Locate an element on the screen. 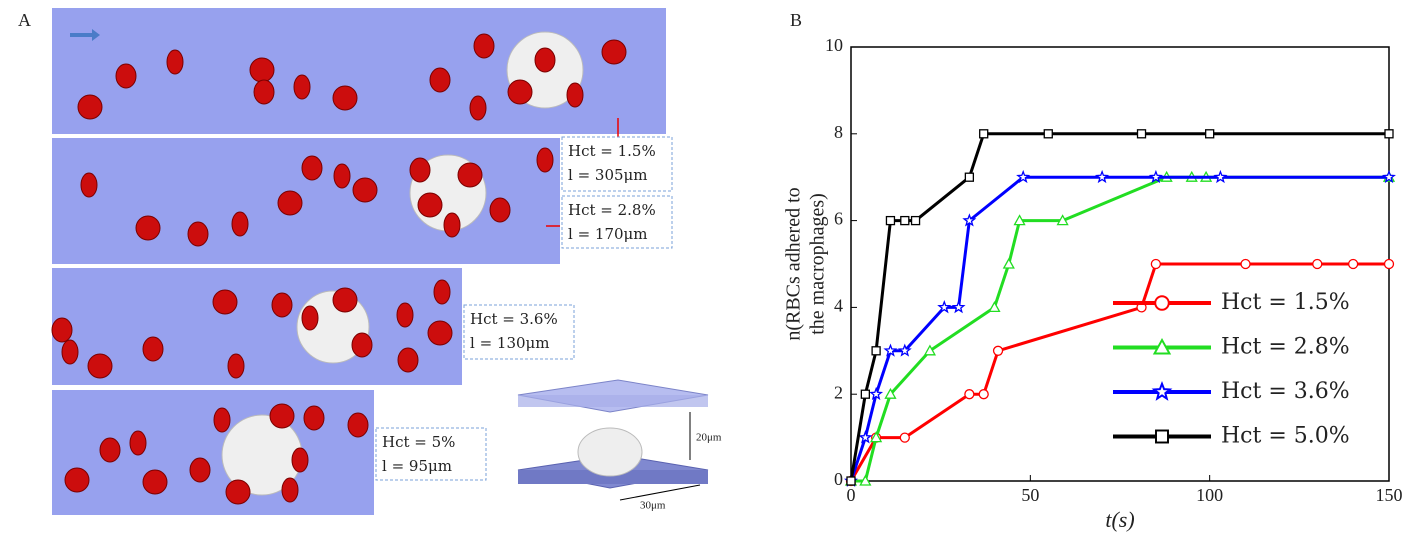  y-tick-label: 0 is located at coordinates (838, 479).